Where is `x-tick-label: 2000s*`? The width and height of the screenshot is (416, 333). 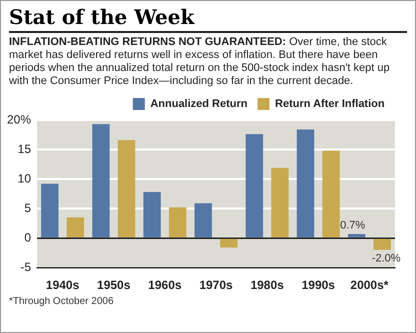
x-tick-label: 2000s* is located at coordinates (369, 285).